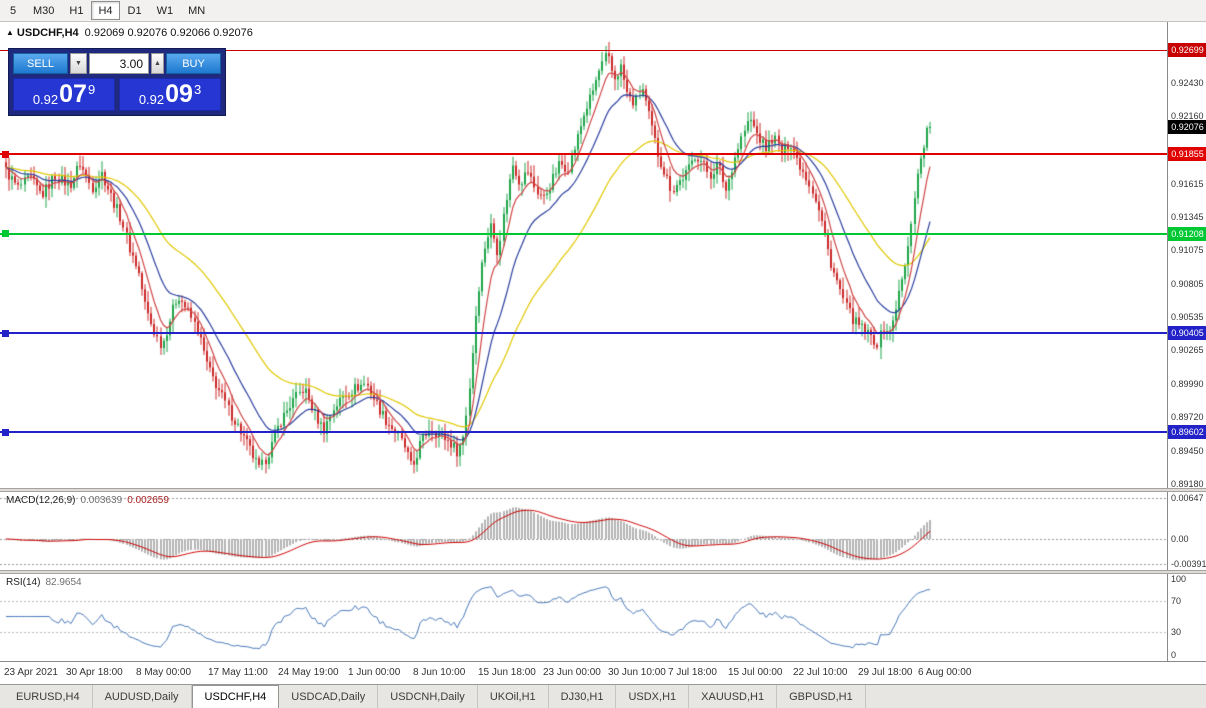  What do you see at coordinates (1187, 432) in the screenshot?
I see `price-level-badge: 0.89602` at bounding box center [1187, 432].